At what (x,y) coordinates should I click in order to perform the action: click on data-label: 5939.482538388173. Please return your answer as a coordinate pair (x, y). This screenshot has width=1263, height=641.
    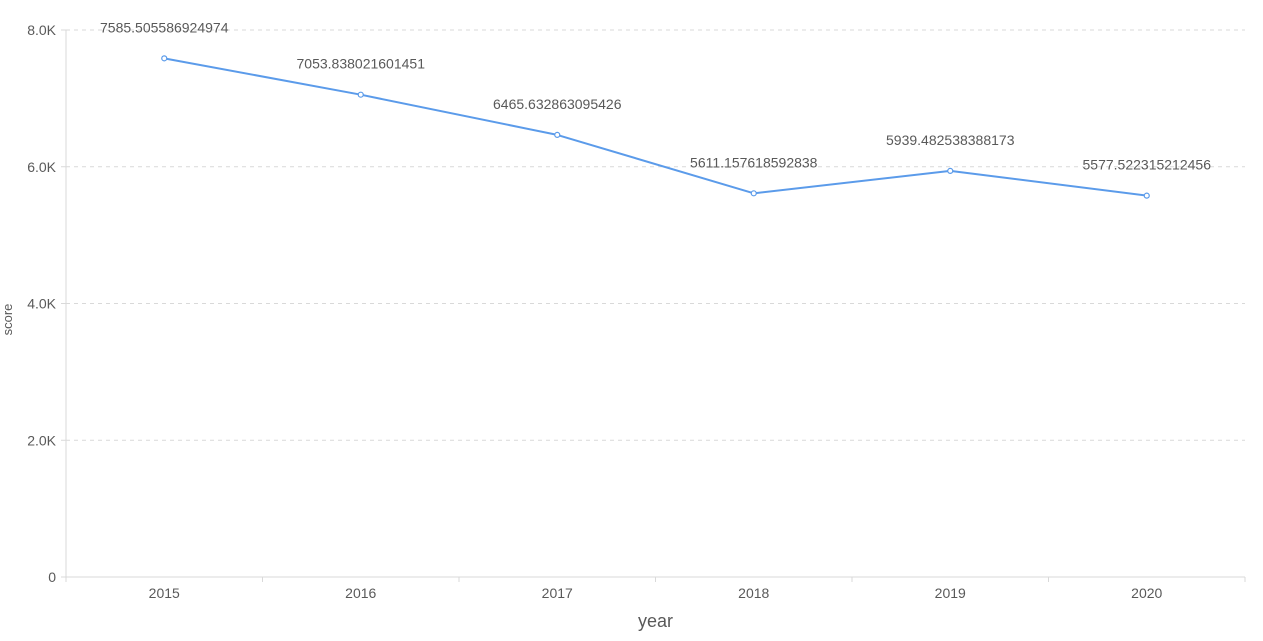
    Looking at the image, I should click on (950, 140).